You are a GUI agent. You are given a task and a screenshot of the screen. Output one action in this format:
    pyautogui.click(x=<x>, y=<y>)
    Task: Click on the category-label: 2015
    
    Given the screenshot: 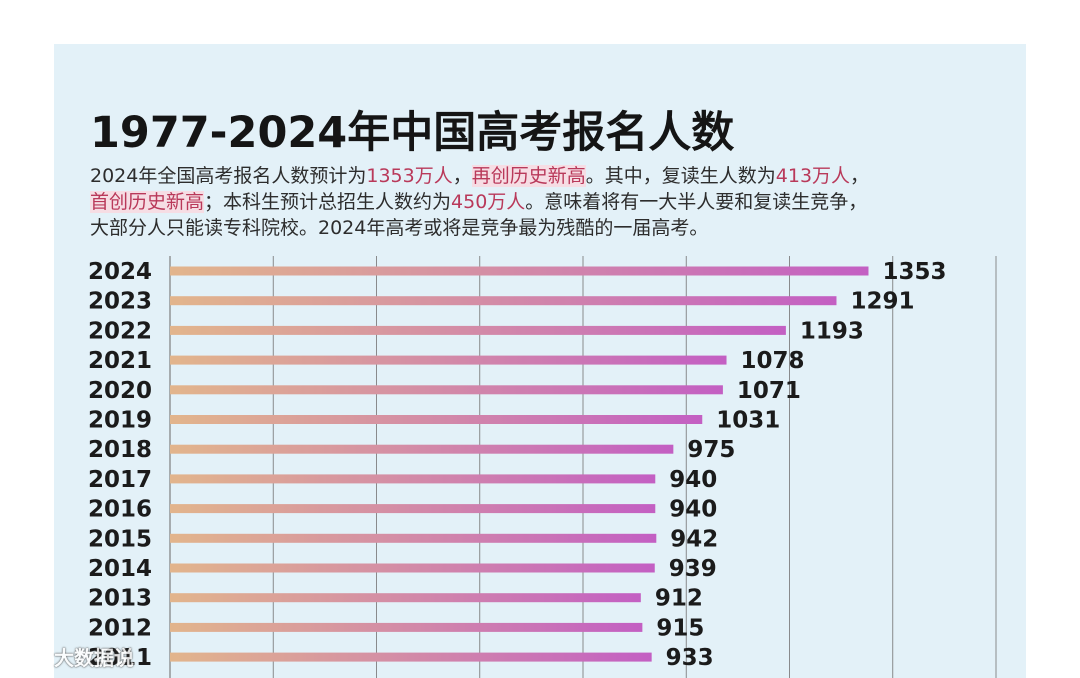 What is the action you would take?
    pyautogui.click(x=120, y=539)
    